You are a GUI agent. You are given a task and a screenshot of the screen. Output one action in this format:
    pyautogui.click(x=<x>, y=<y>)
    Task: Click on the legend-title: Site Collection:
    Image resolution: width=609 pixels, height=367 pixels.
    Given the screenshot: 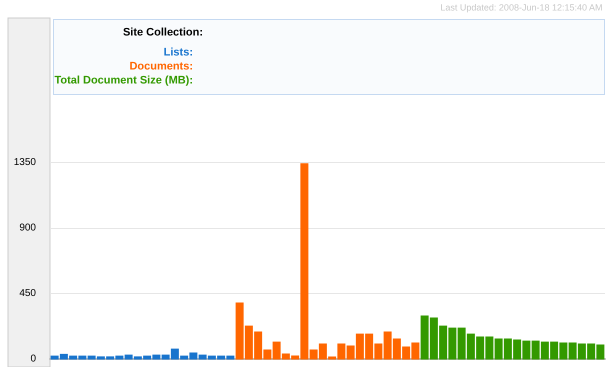 What is the action you would take?
    pyautogui.click(x=162, y=32)
    